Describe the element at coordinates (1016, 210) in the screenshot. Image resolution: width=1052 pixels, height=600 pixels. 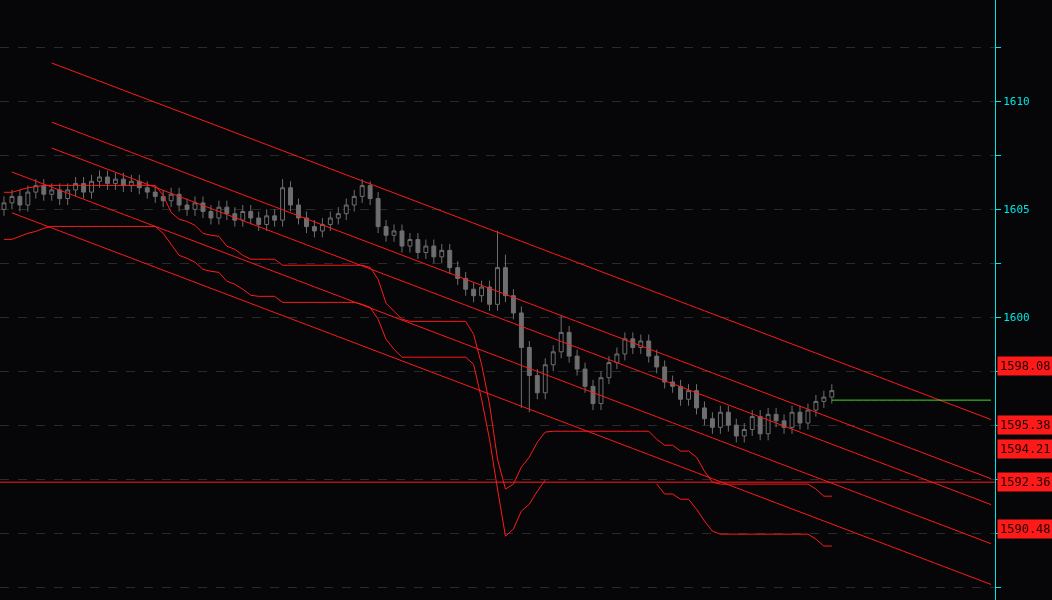
I see `y-tick-label: 1605` at that location.